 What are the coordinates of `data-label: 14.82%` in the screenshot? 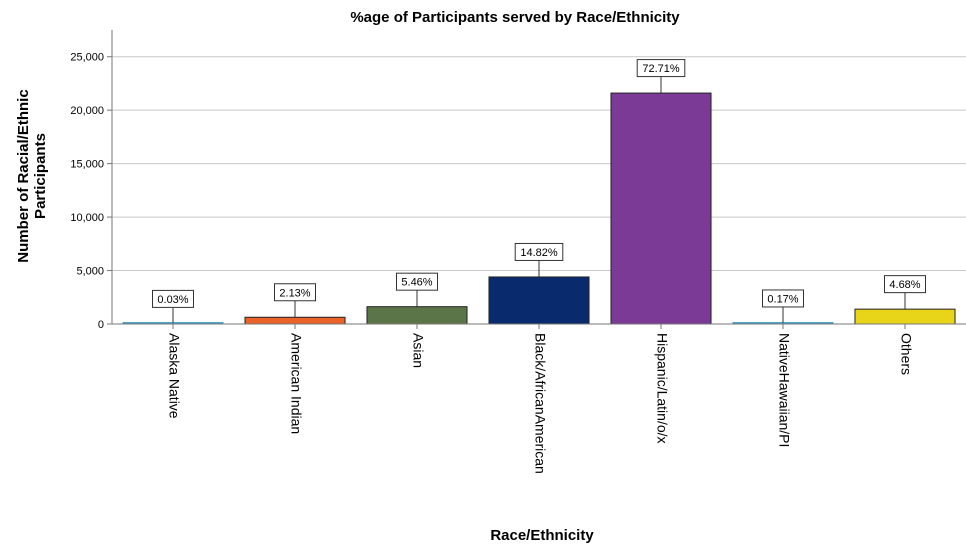 It's located at (539, 253).